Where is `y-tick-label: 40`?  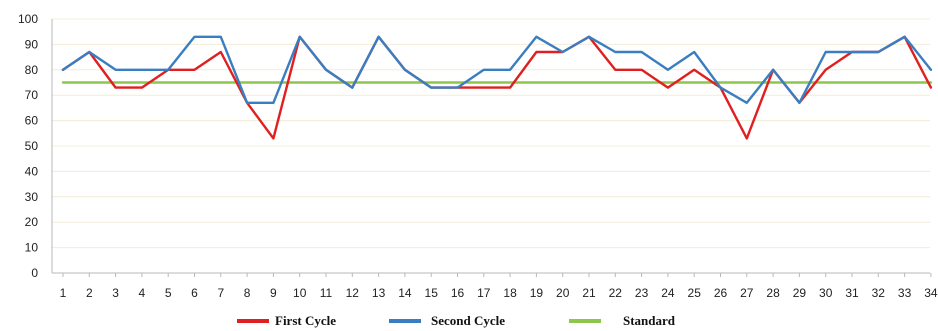
y-tick-label: 40 is located at coordinates (32, 171).